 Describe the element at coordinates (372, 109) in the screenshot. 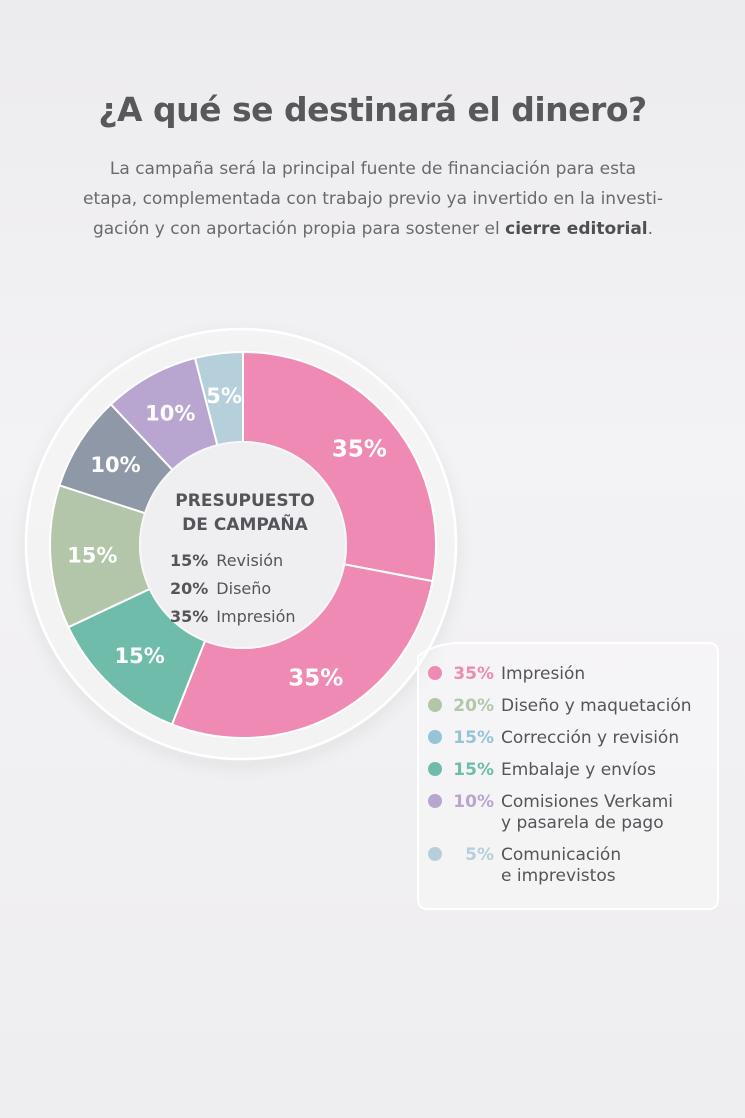

I see `page-title: ¿A qué se destinará el dinero?` at that location.